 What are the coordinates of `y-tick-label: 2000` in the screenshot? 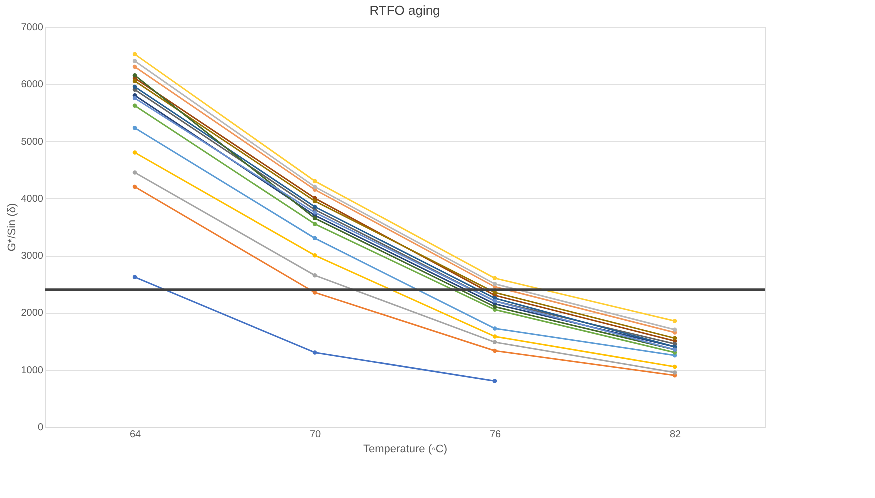 It's located at (32, 314).